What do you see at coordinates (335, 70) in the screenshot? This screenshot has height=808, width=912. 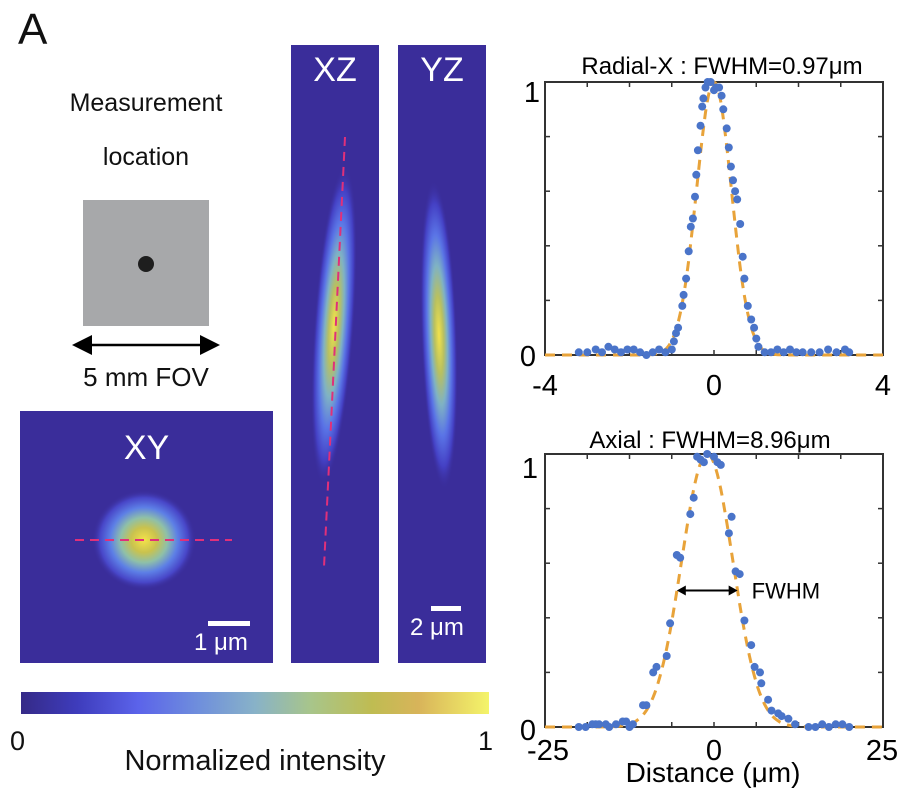 I see `xz-title: XZ` at bounding box center [335, 70].